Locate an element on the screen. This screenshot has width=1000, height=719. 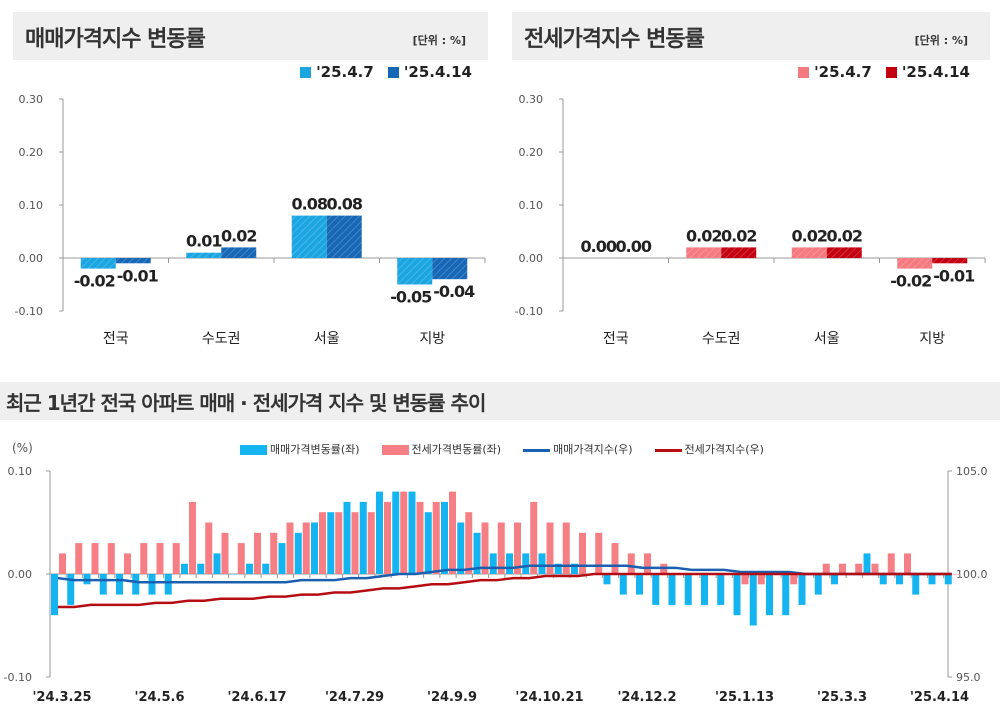
data-label: -0.01 is located at coordinates (954, 275).